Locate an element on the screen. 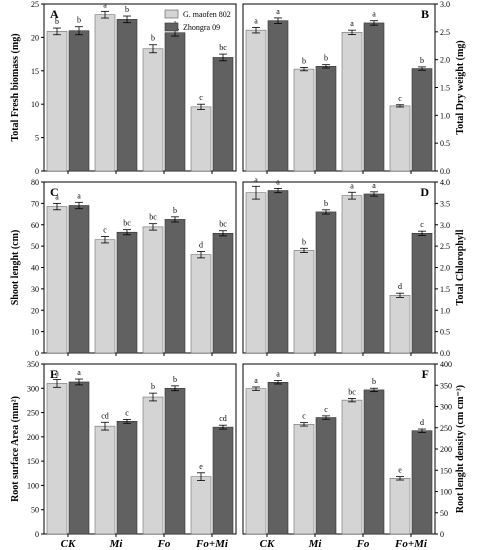  panel-d-sig-letter-ck-g-maofen-802: a is located at coordinates (256, 179).